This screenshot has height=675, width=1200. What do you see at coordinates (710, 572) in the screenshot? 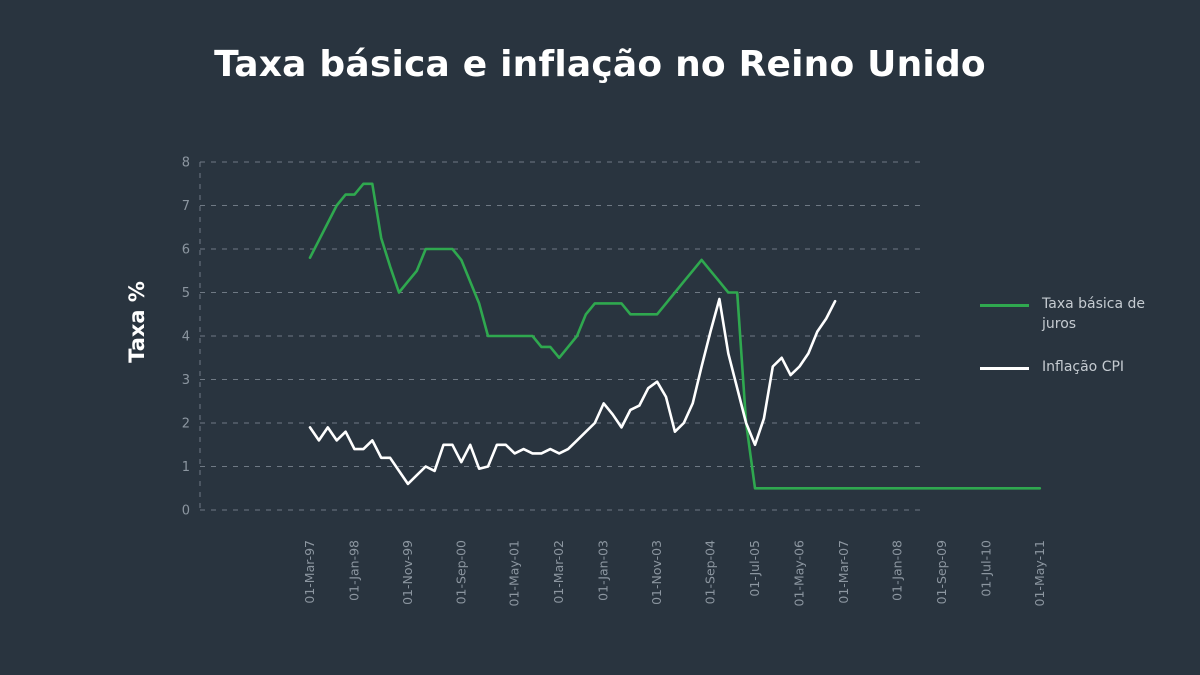
I see `x-tick-label: 01-Sep-04` at bounding box center [710, 572].